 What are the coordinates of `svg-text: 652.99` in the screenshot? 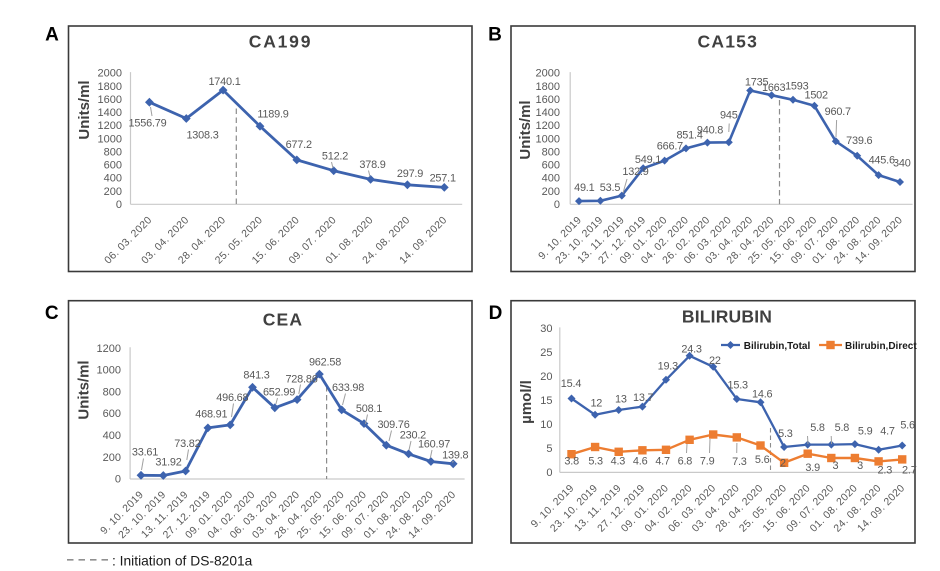 It's located at (279, 393).